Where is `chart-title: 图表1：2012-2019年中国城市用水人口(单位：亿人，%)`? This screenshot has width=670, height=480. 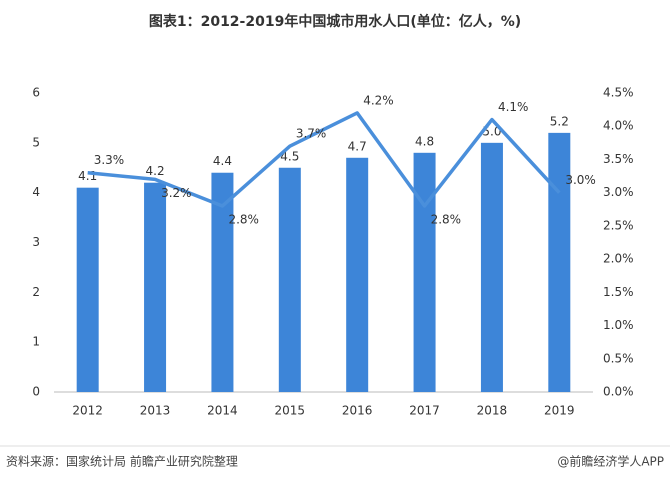
chart-title: 图表1：2012-2019年中国城市用水人口(单位：亿人，%) is located at coordinates (335, 21).